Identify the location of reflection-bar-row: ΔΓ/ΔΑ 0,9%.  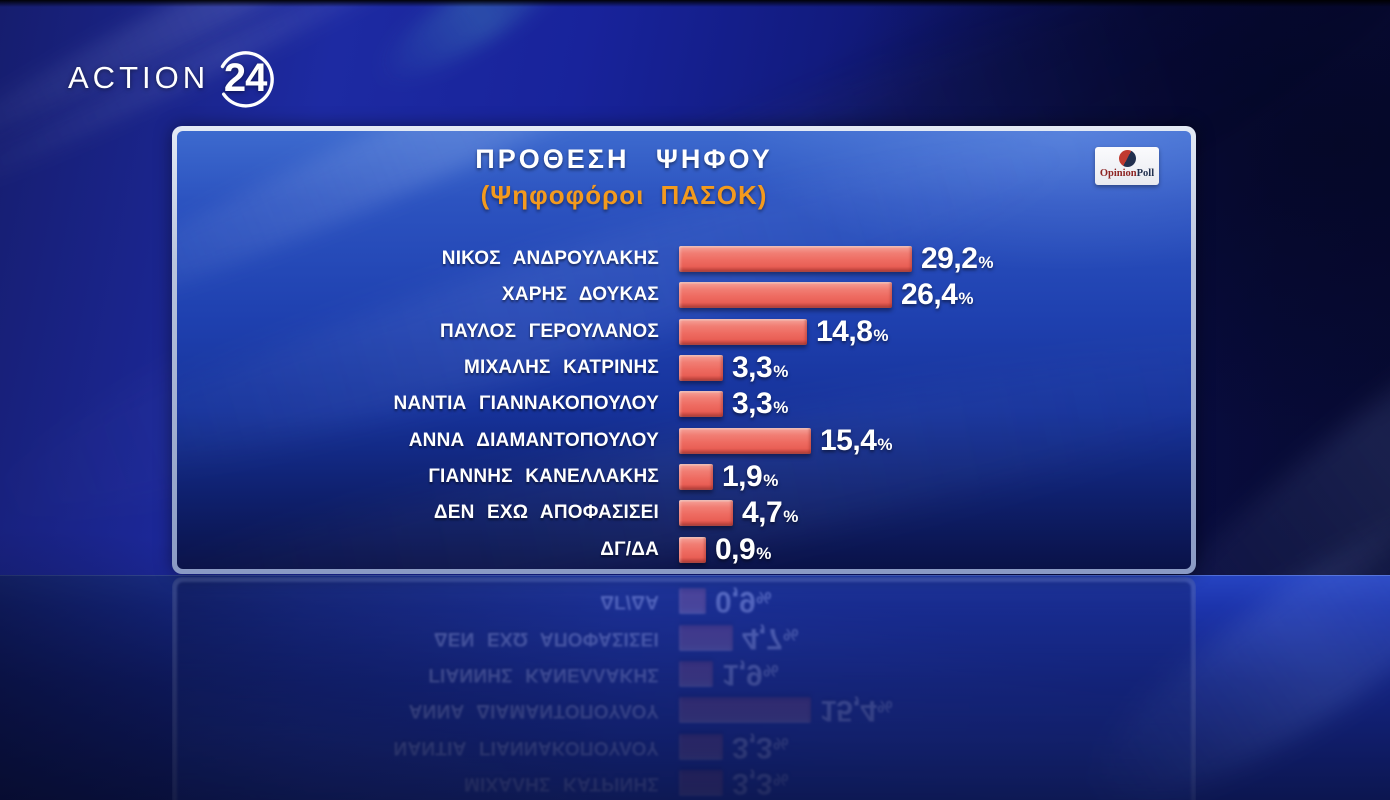
(684, 601).